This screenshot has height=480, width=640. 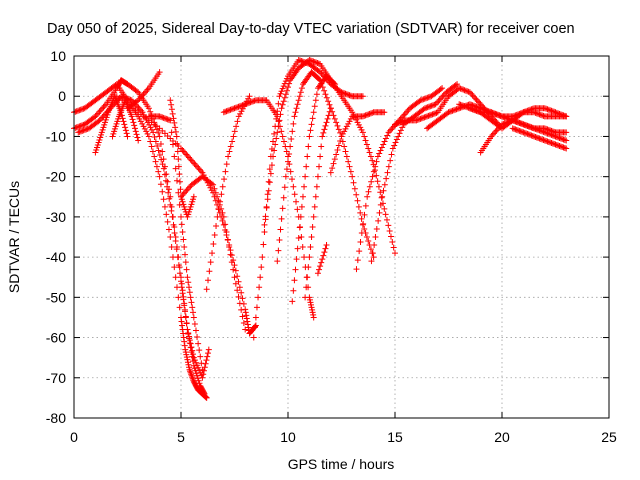 What do you see at coordinates (74, 437) in the screenshot?
I see `x-tick-label: 0` at bounding box center [74, 437].